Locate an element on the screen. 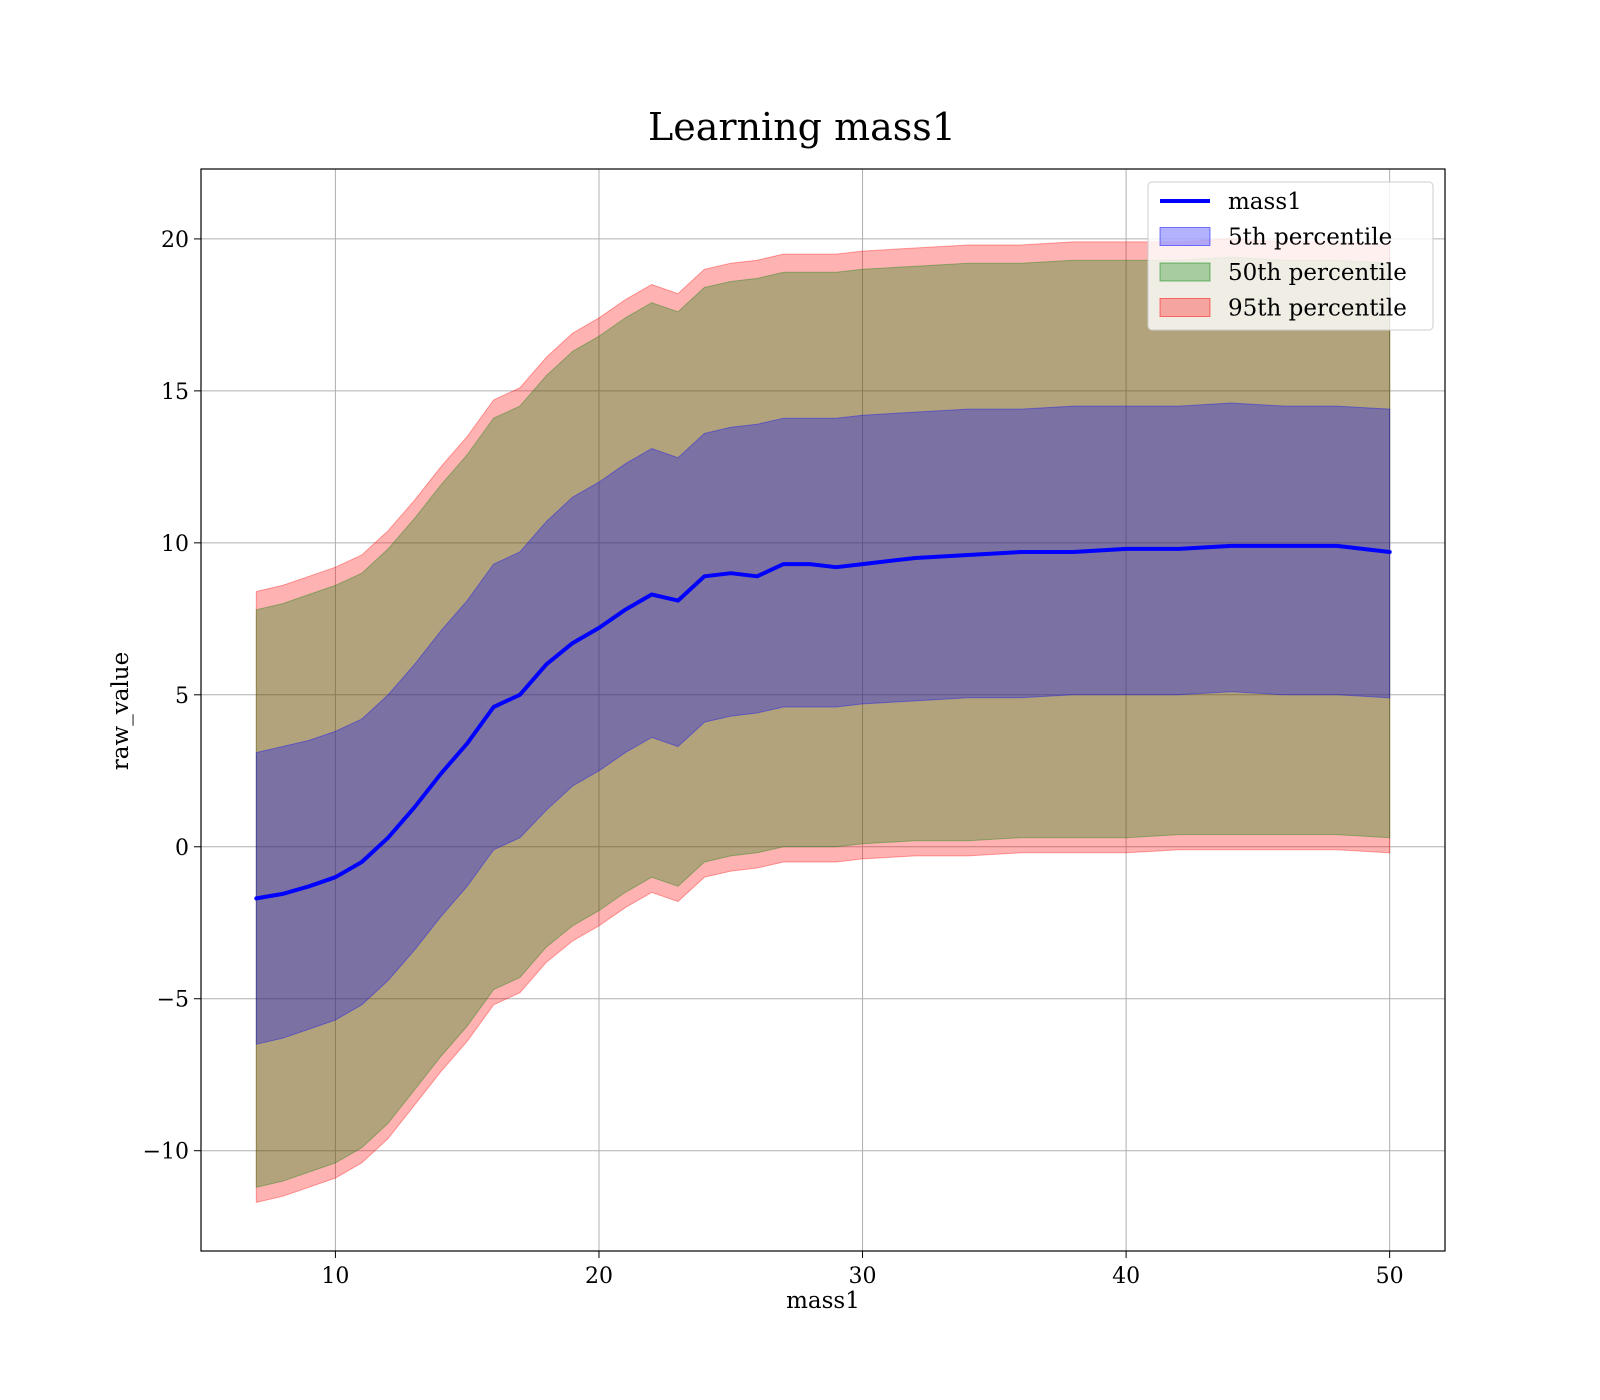 The image size is (1600, 1400). y-tick-label: 15 is located at coordinates (175, 392).